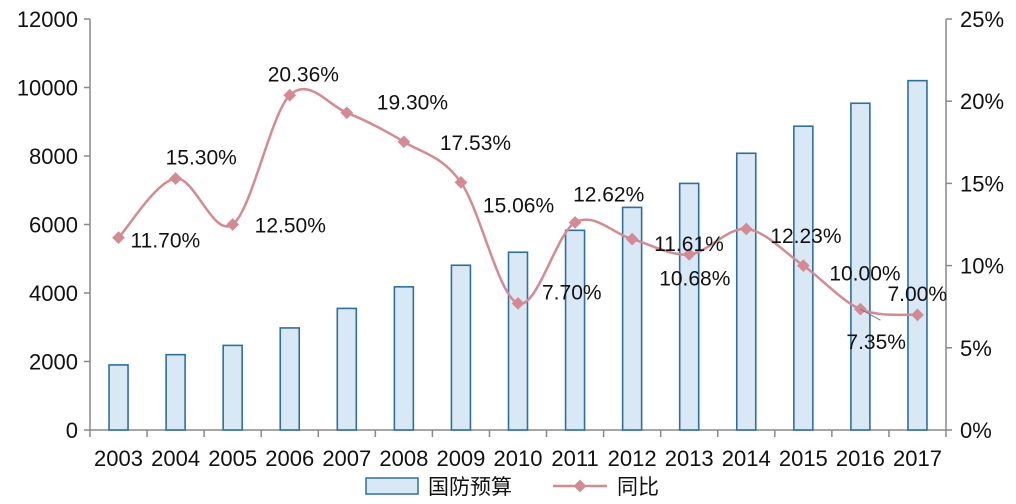 The width and height of the screenshot is (1016, 504). Describe the element at coordinates (870, 314) in the screenshot. I see `label-leader-line` at that location.